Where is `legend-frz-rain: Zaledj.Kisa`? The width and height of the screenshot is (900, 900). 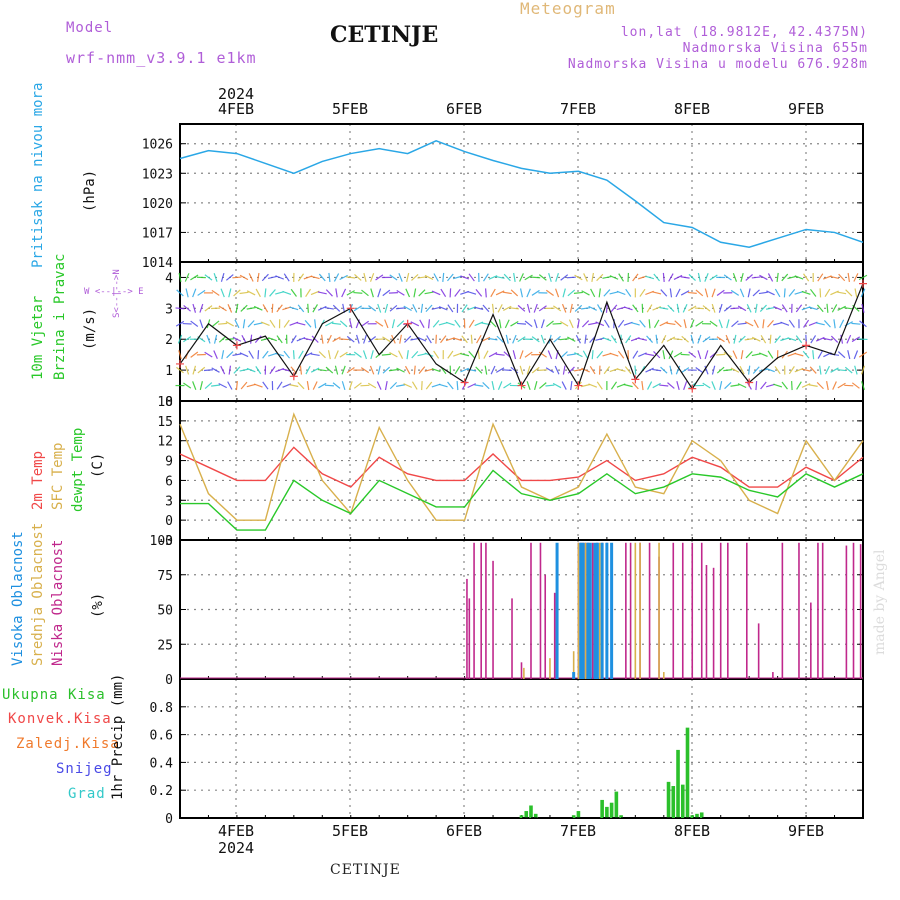 legend-frz-rain: Zaledj.Kisa is located at coordinates (68, 744).